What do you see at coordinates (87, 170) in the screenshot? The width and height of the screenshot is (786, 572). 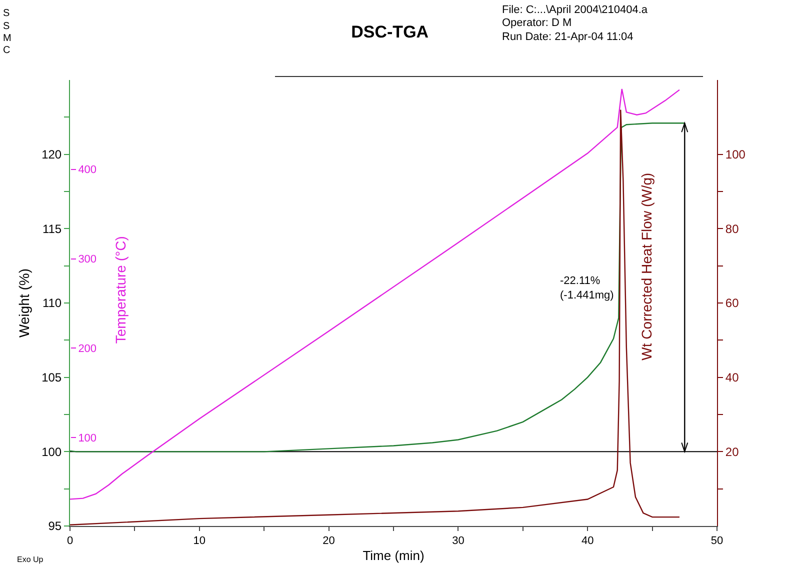 I see `y2-tick-label: 400` at bounding box center [87, 170].